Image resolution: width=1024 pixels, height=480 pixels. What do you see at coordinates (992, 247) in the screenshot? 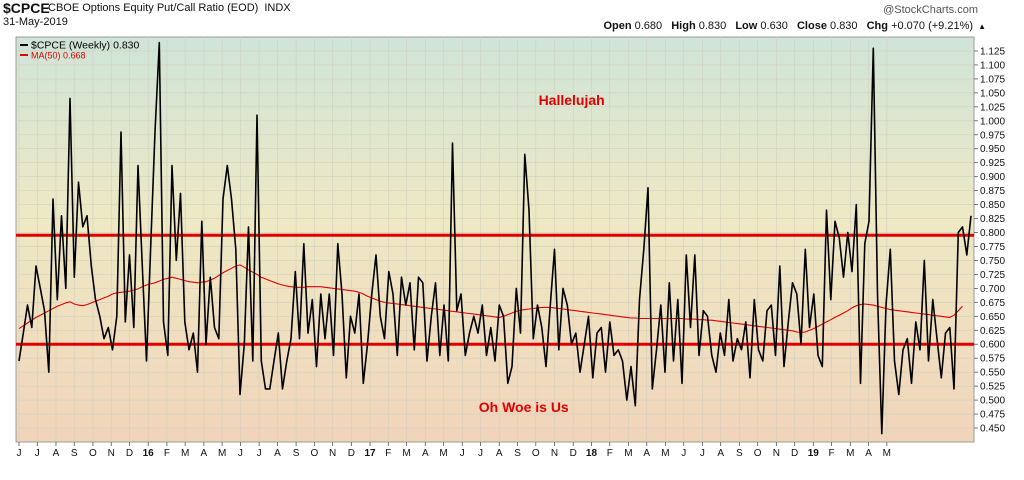
I see `y-tick-label: 0.775` at bounding box center [992, 247].